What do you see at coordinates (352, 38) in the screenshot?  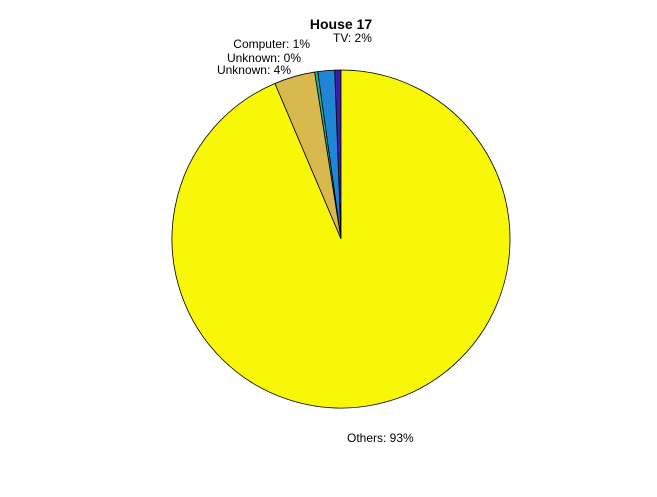 I see `slice-label: TV: 2%` at bounding box center [352, 38].